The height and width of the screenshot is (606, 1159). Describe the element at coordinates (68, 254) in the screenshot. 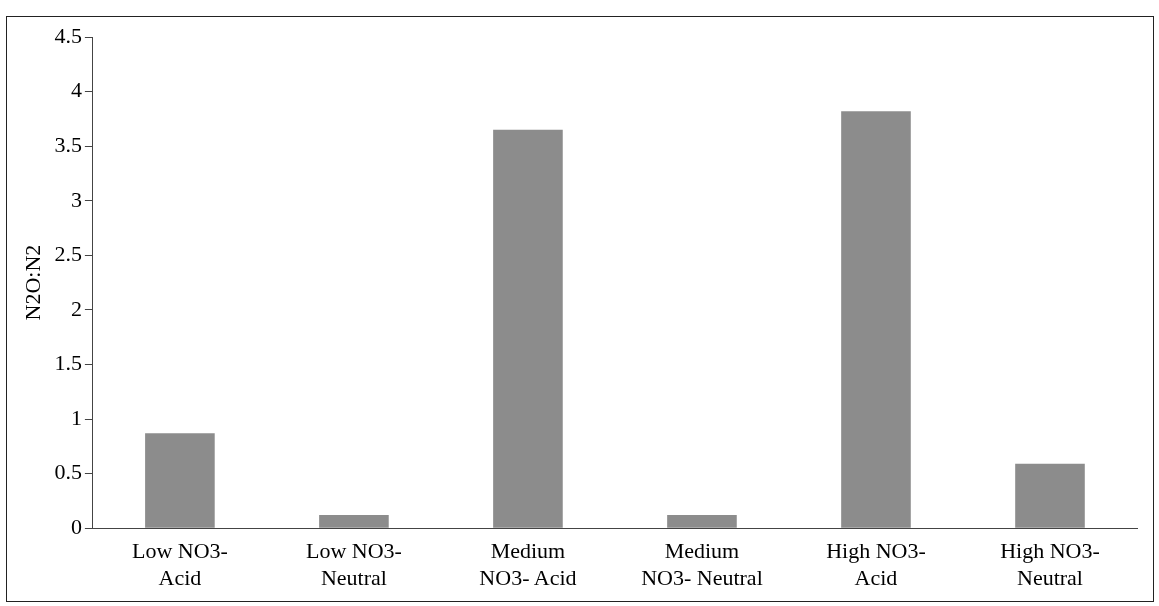

I see `y-tick-label: 2.5` at that location.